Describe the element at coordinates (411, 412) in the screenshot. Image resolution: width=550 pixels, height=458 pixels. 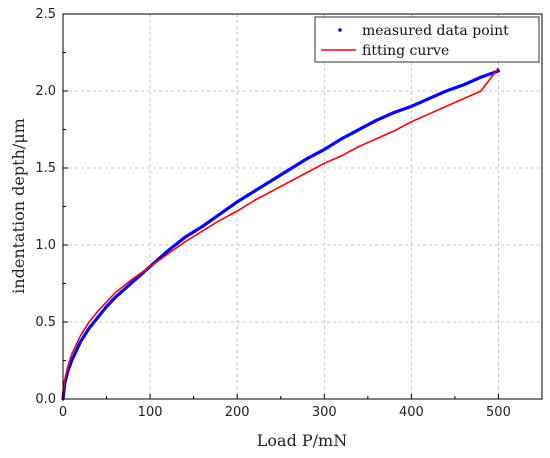
I see `x-tick-label: 400` at that location.